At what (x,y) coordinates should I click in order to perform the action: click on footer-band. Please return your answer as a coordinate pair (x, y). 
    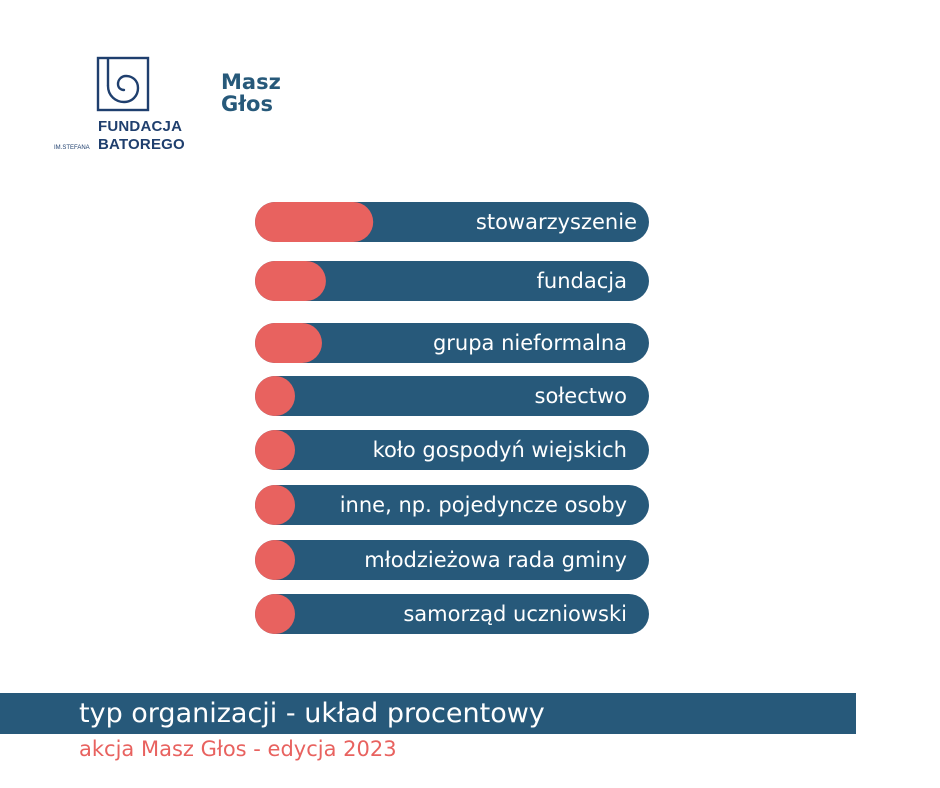
    Looking at the image, I should click on (428, 713).